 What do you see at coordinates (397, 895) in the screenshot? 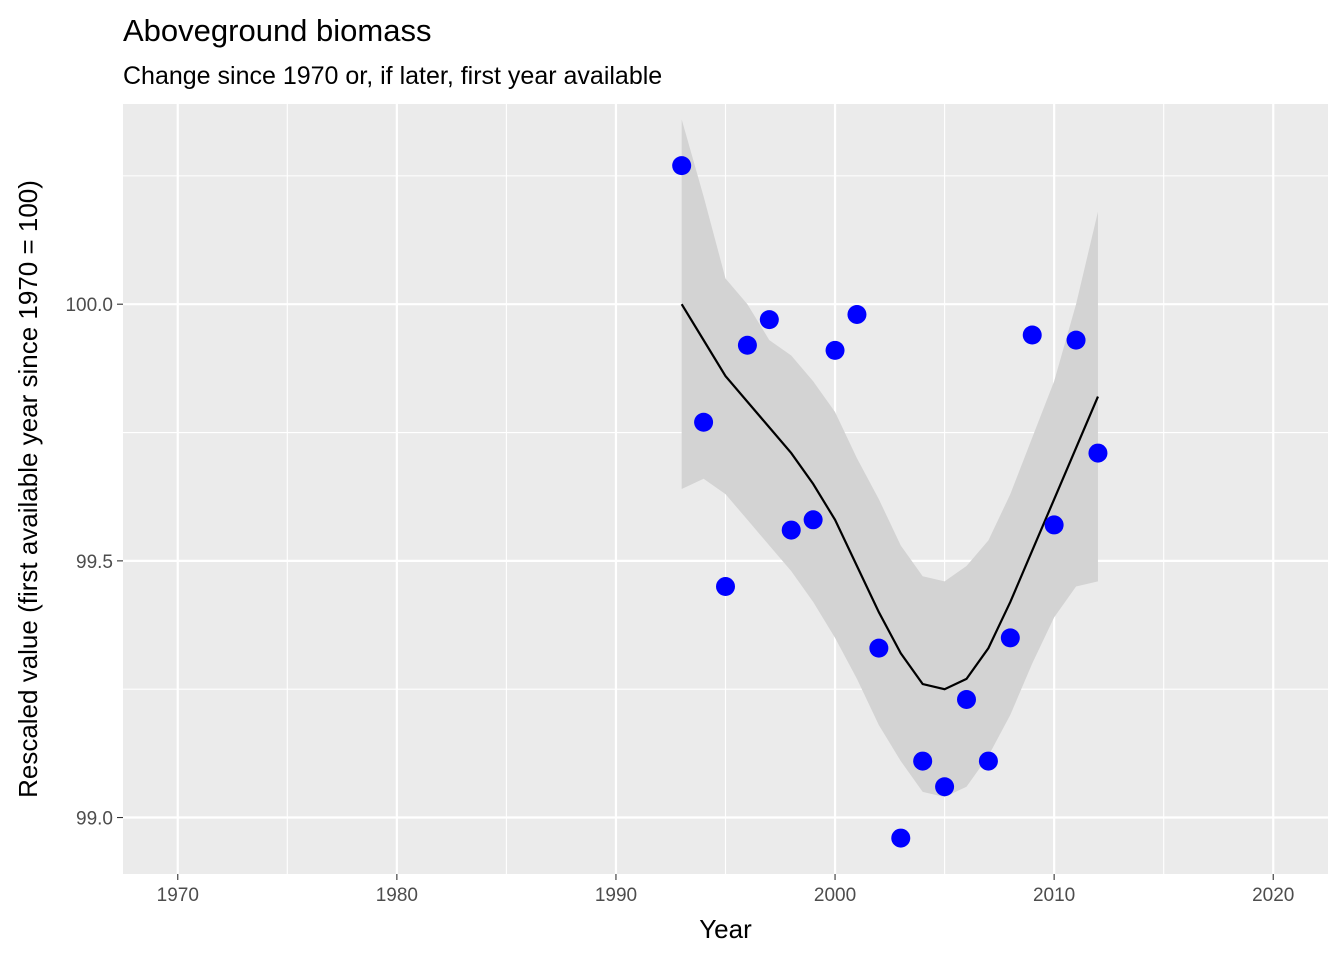
I see `x-tick-label: 1980` at bounding box center [397, 895].